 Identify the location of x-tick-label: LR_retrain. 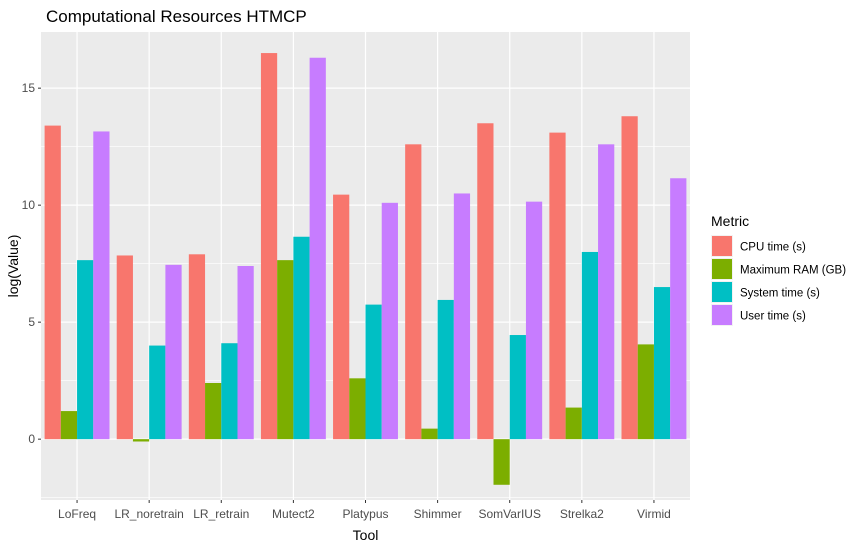
(221, 514).